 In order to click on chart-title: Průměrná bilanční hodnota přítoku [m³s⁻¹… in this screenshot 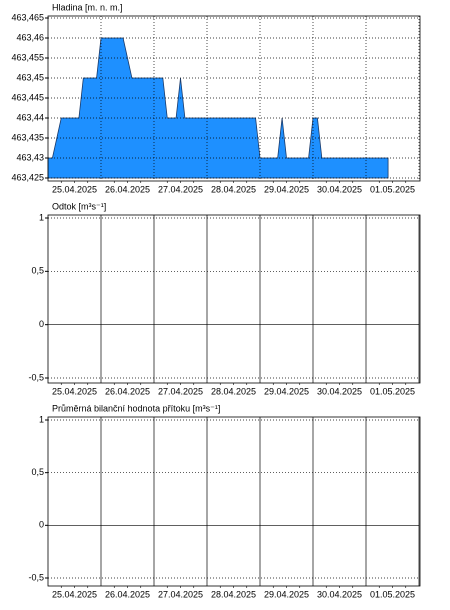, I will do `click(136, 408)`.